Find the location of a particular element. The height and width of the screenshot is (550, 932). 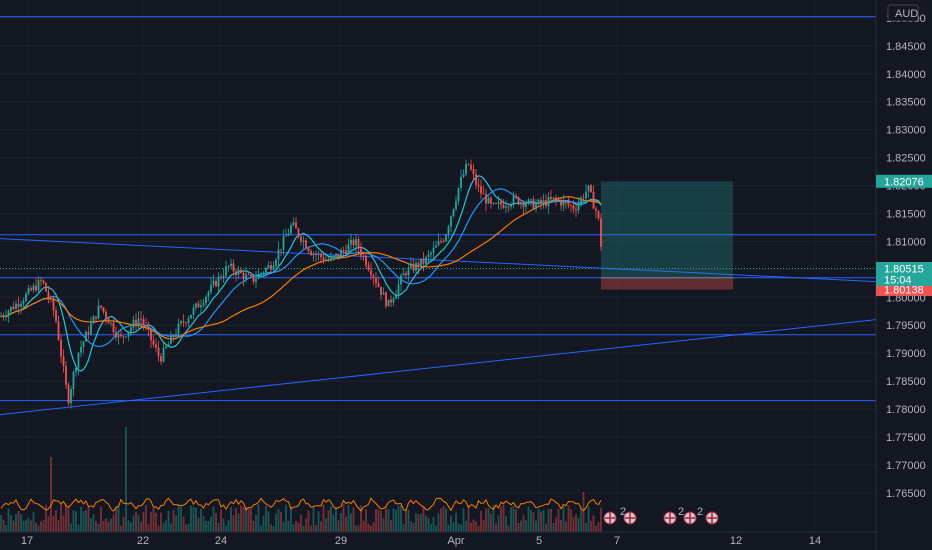

currency-label: AUD is located at coordinates (906, 14).